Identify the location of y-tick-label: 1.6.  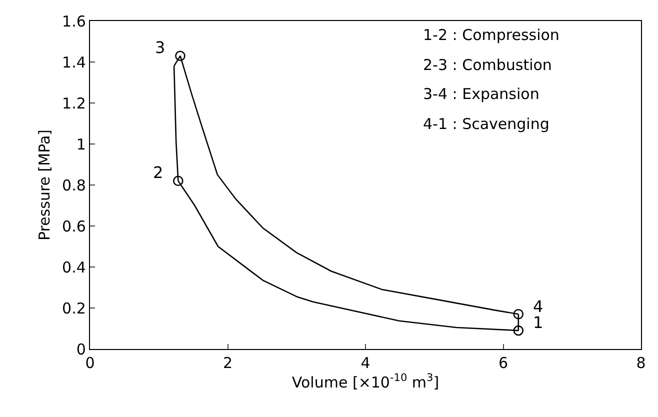
(74, 21).